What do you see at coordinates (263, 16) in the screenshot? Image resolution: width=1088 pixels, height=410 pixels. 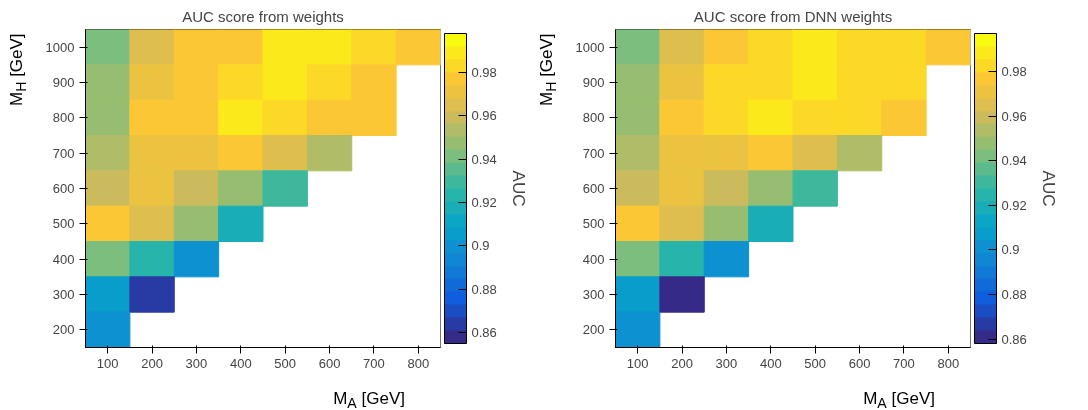 I see `chart-title: AUC score from weights` at bounding box center [263, 16].